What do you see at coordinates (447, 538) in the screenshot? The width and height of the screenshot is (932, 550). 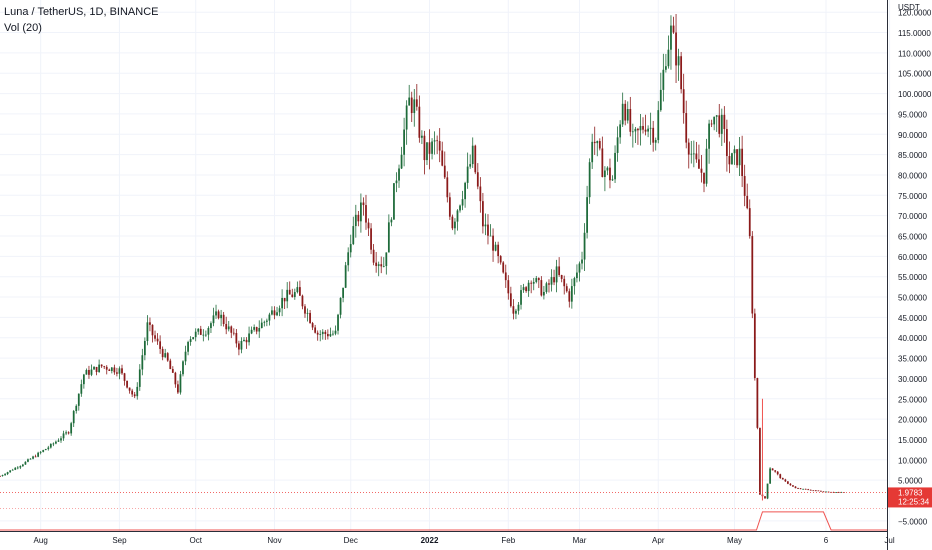 I see `time-axis: Aug Sep Oct Nov Dec 2022 Feb Mar Apr May 6 Jul` at bounding box center [447, 538].